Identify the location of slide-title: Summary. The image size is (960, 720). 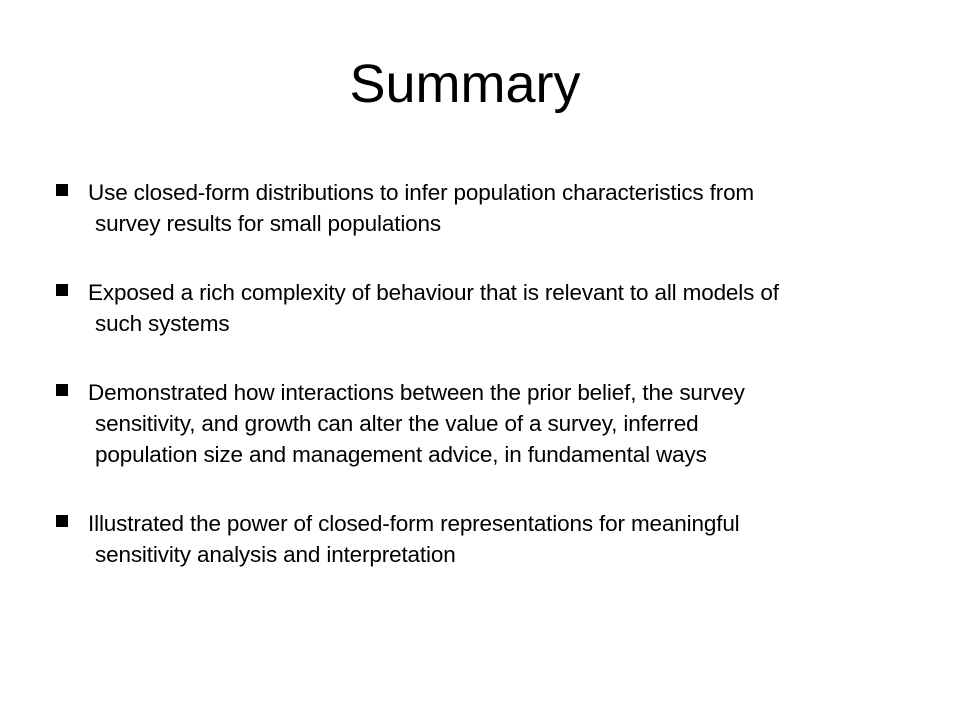
(465, 84).